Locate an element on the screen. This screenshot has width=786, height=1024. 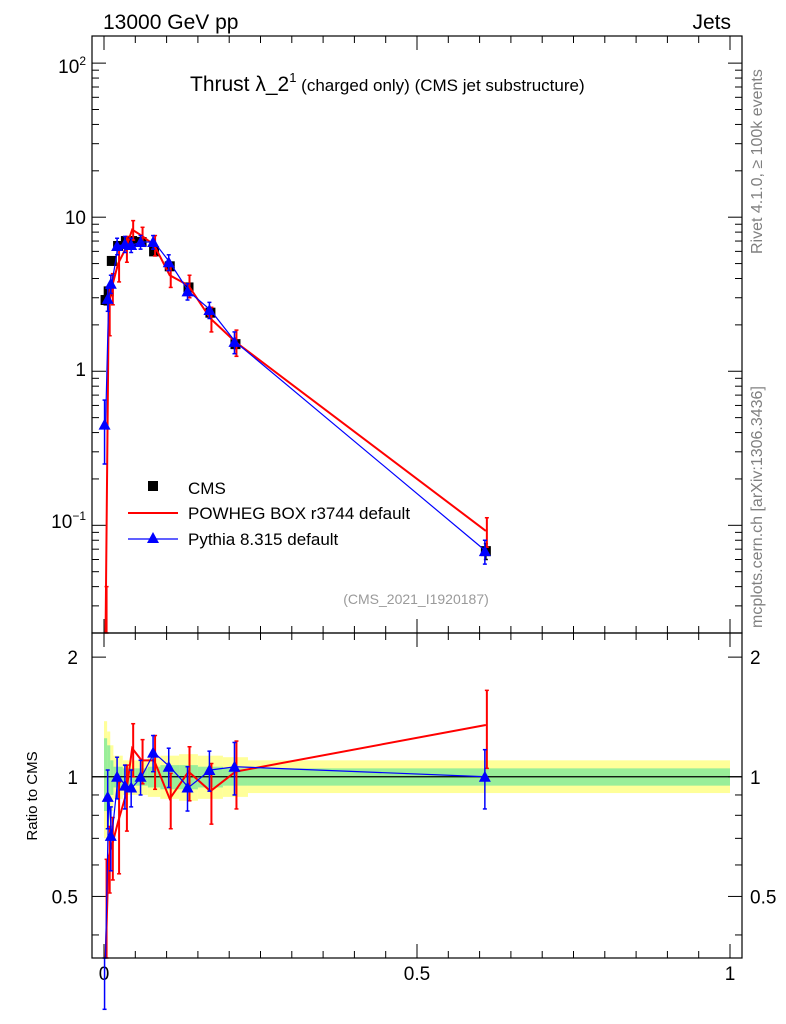
legend-label-pythia: Pythia 8.315 default is located at coordinates (263, 539).